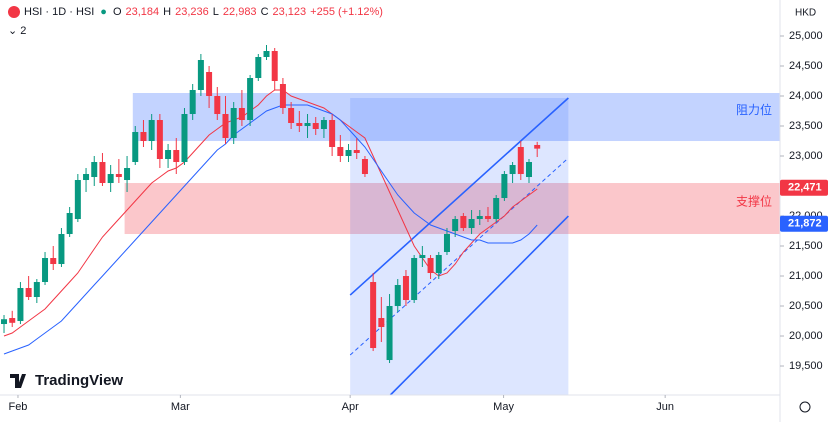  Describe the element at coordinates (806, 126) in the screenshot. I see `y-tick-label: 23,500` at that location.